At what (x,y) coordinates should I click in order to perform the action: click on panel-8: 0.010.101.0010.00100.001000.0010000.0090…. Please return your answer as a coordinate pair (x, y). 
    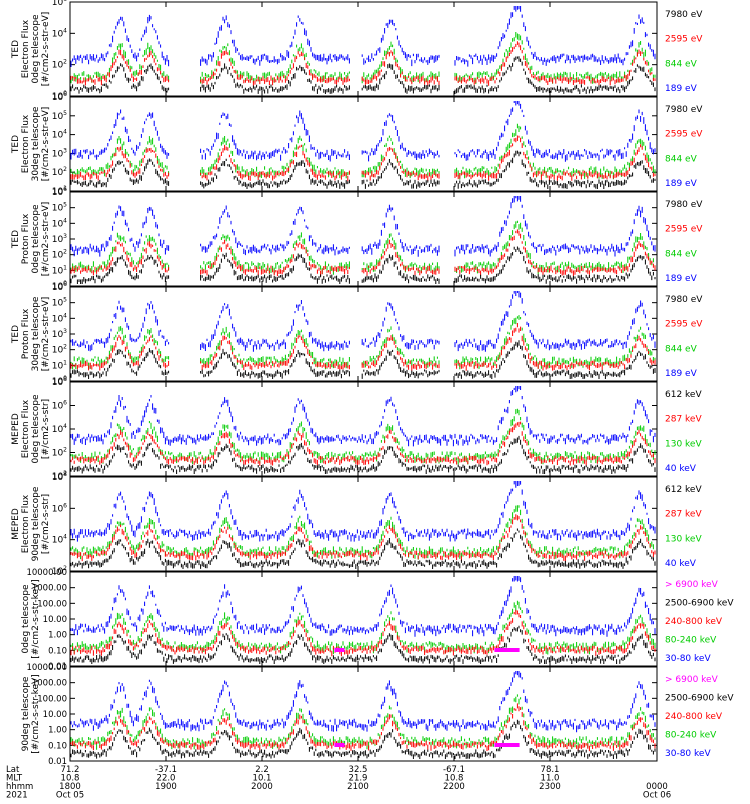
    Looking at the image, I should click on (377, 715).